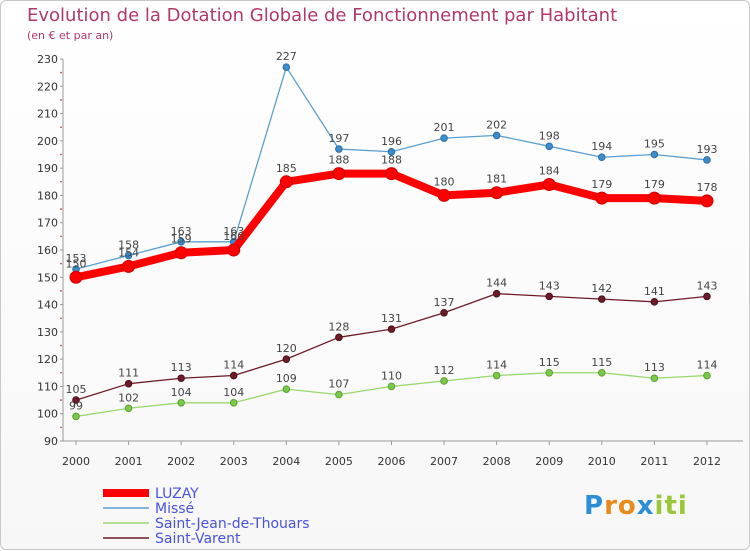 The width and height of the screenshot is (750, 551). I want to click on chart-subtitle: (en € et par an), so click(70, 35).